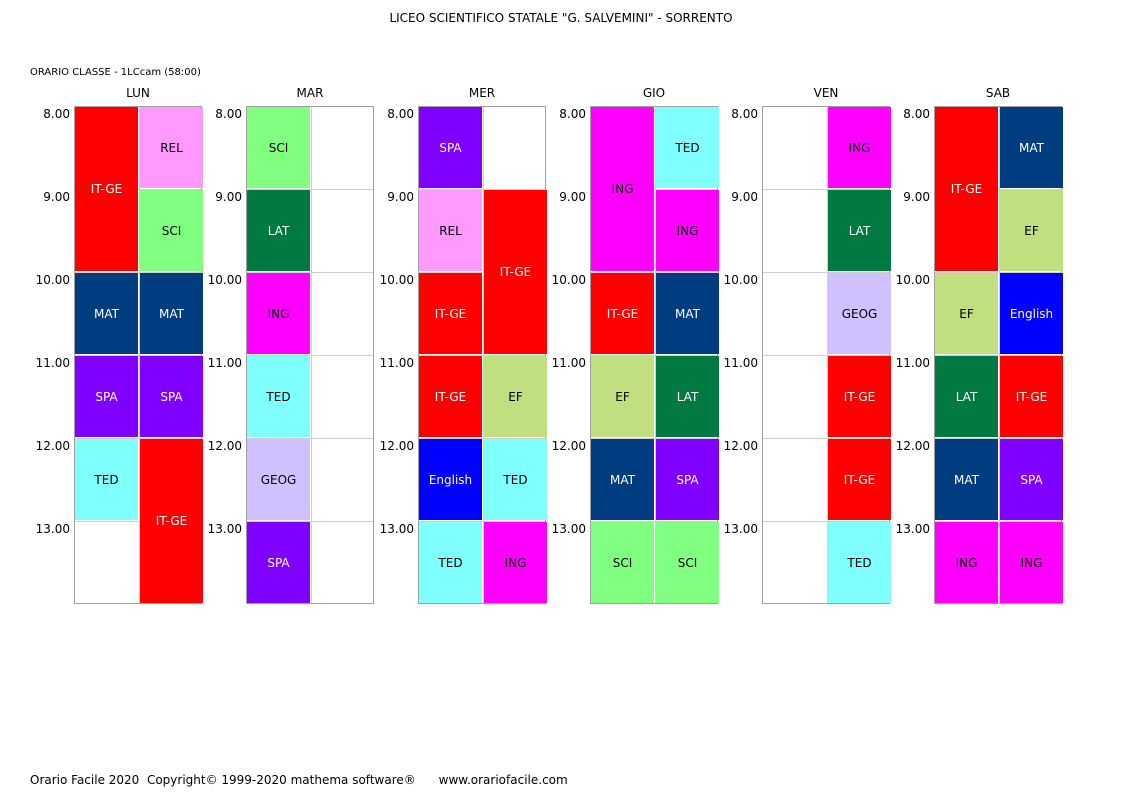 This screenshot has height=793, width=1122. I want to click on time-label: 11.00, so click(568, 363).